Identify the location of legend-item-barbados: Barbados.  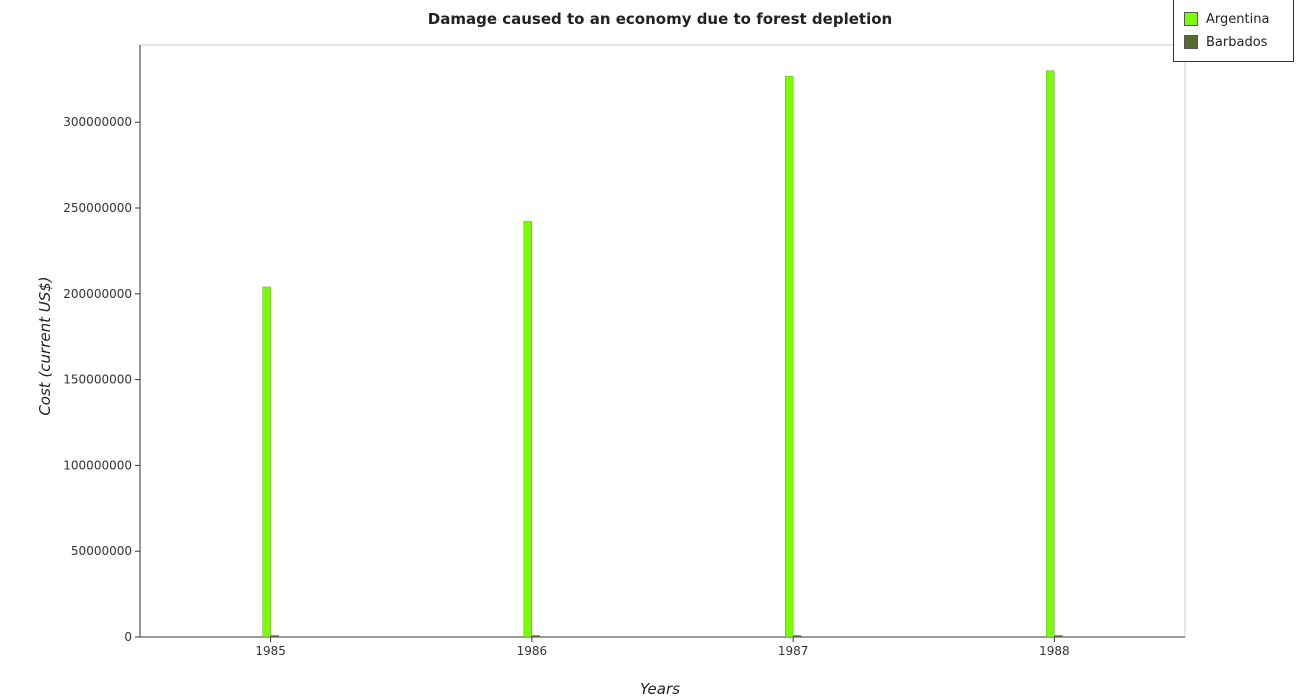
(1225, 42).